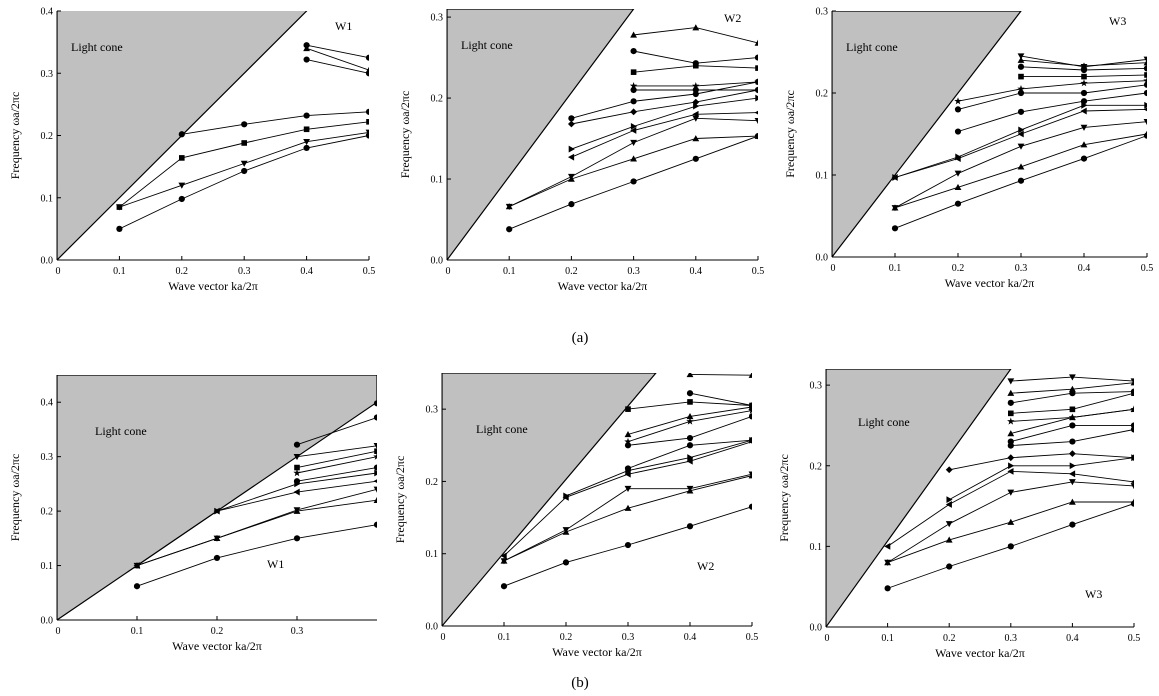  What do you see at coordinates (822, 94) in the screenshot?
I see `y-tick-label: 0.2` at bounding box center [822, 94].